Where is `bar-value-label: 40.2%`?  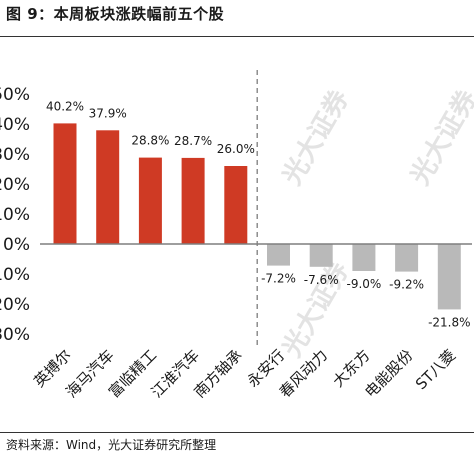
bar-value-label: 40.2% is located at coordinates (65, 106).